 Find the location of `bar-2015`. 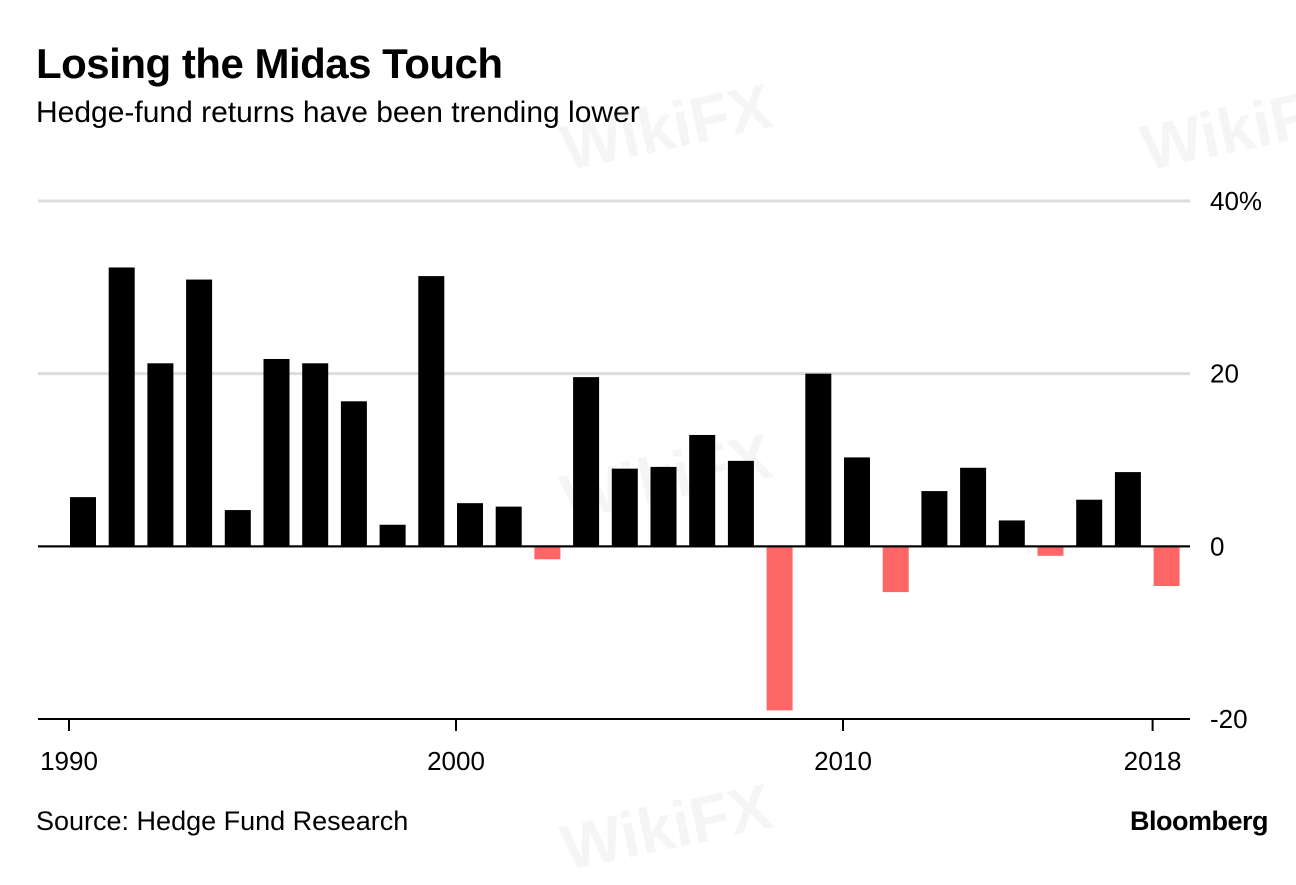

bar-2015 is located at coordinates (1050, 551).